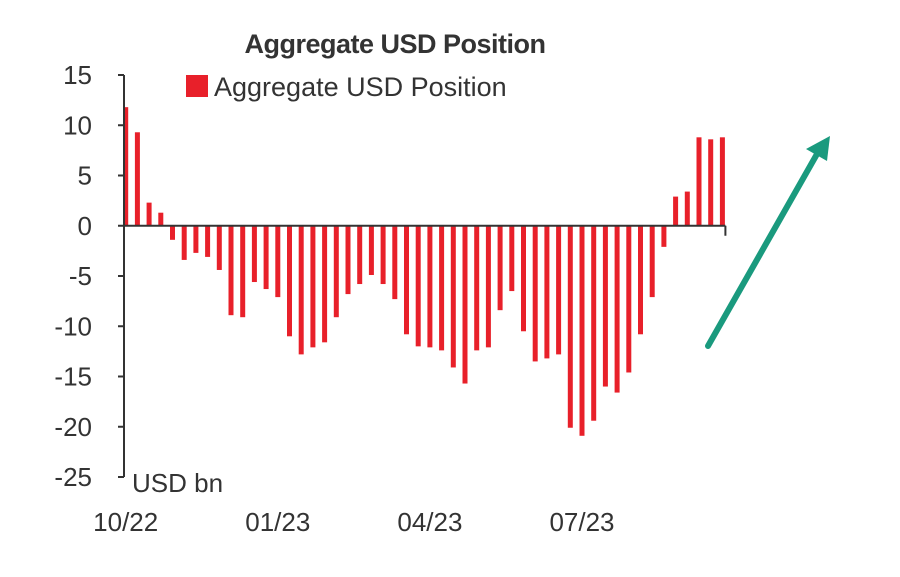 Image resolution: width=900 pixels, height=577 pixels. I want to click on y-axis-ticks: 15 10 5 0 -5 -10 -15 -20 -25, so click(89, 276).